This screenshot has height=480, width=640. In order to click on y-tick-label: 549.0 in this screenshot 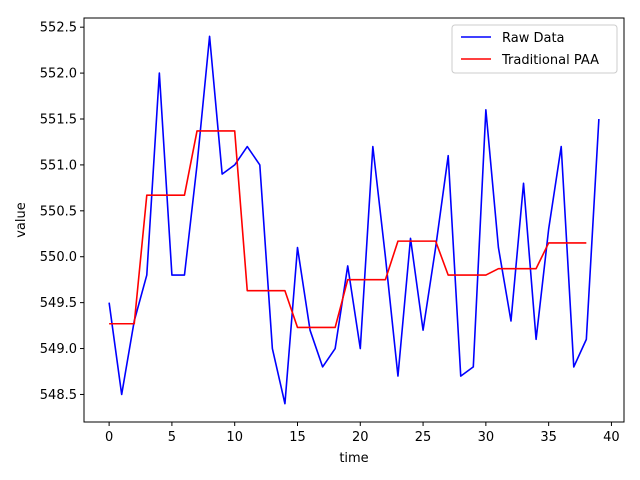, I will do `click(58, 349)`.